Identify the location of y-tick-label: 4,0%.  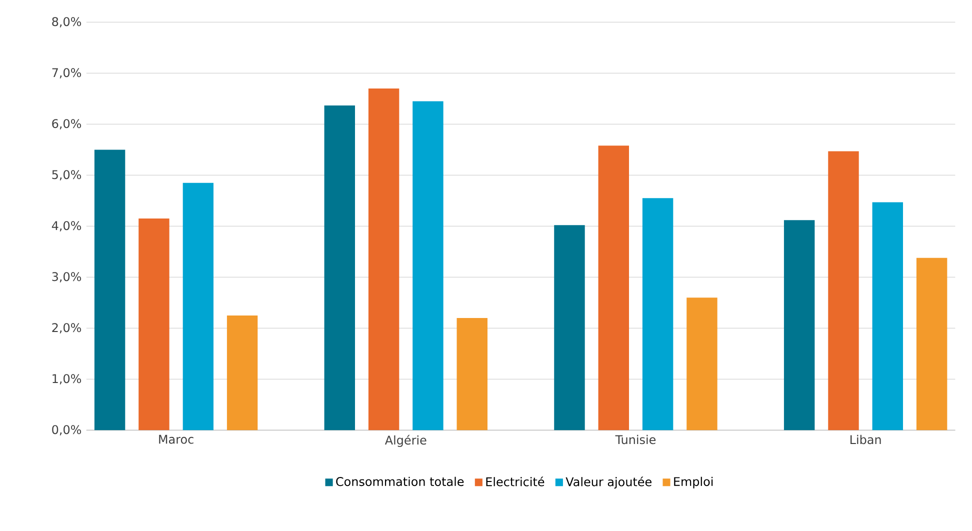
(67, 226).